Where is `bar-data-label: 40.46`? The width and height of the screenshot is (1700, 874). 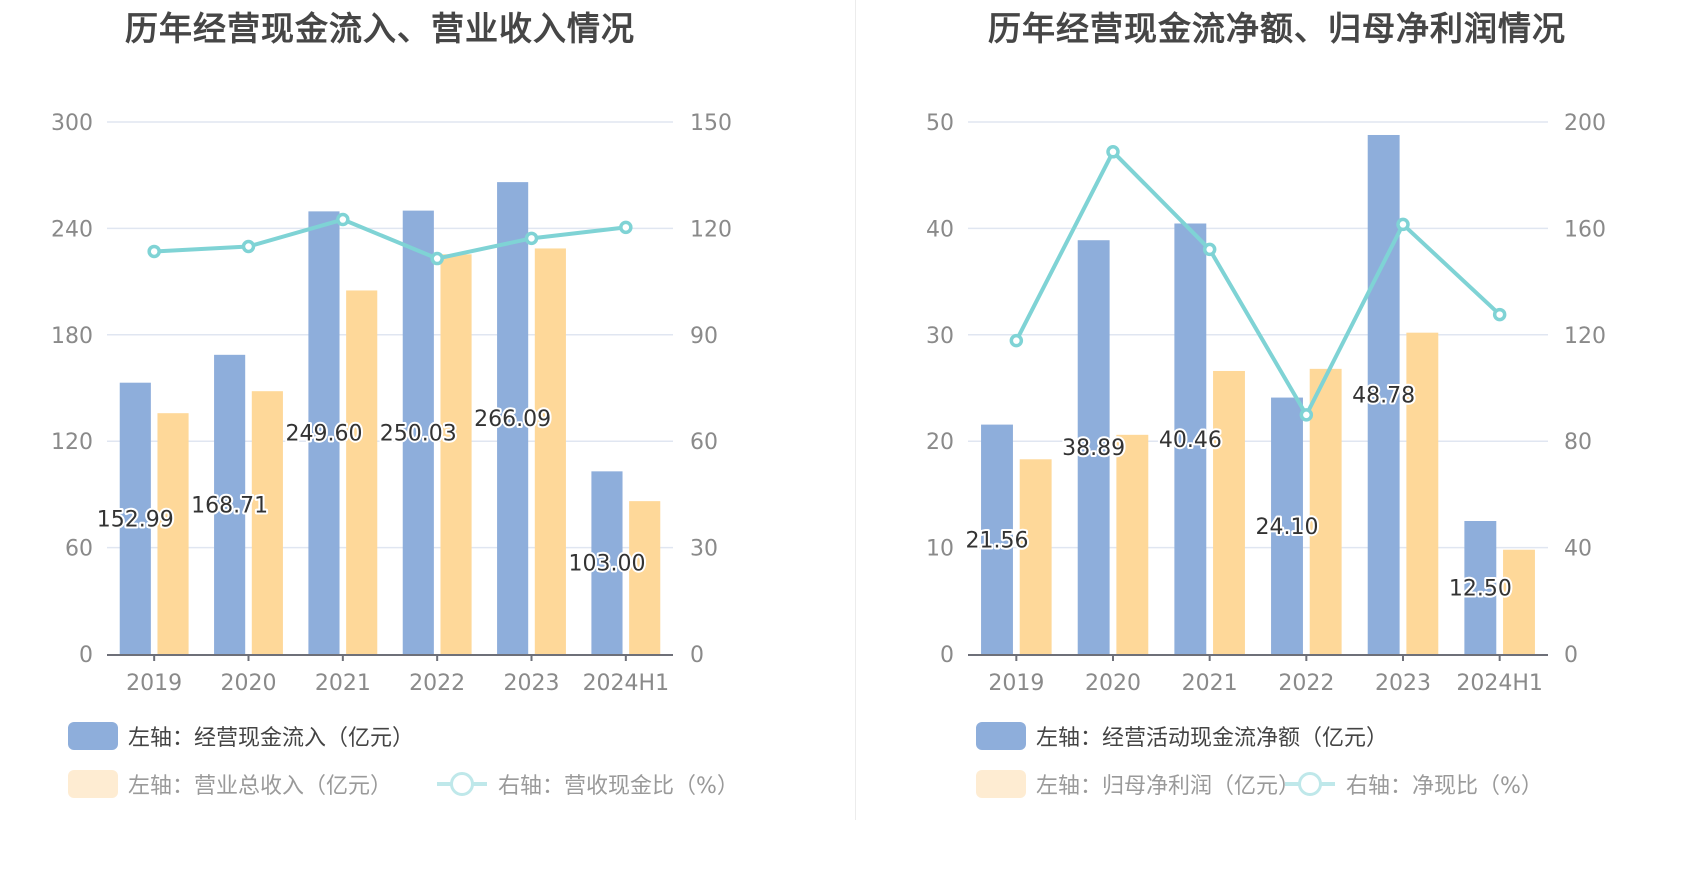
bar-data-label: 40.46 is located at coordinates (1190, 440).